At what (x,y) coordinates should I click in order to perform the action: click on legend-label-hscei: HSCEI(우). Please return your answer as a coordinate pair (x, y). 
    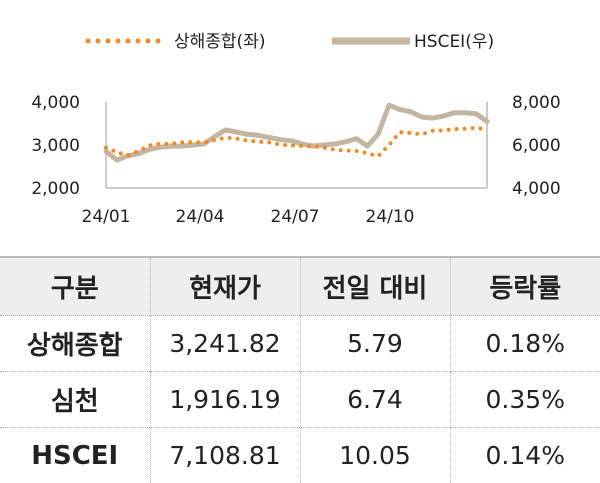
    Looking at the image, I should click on (454, 42).